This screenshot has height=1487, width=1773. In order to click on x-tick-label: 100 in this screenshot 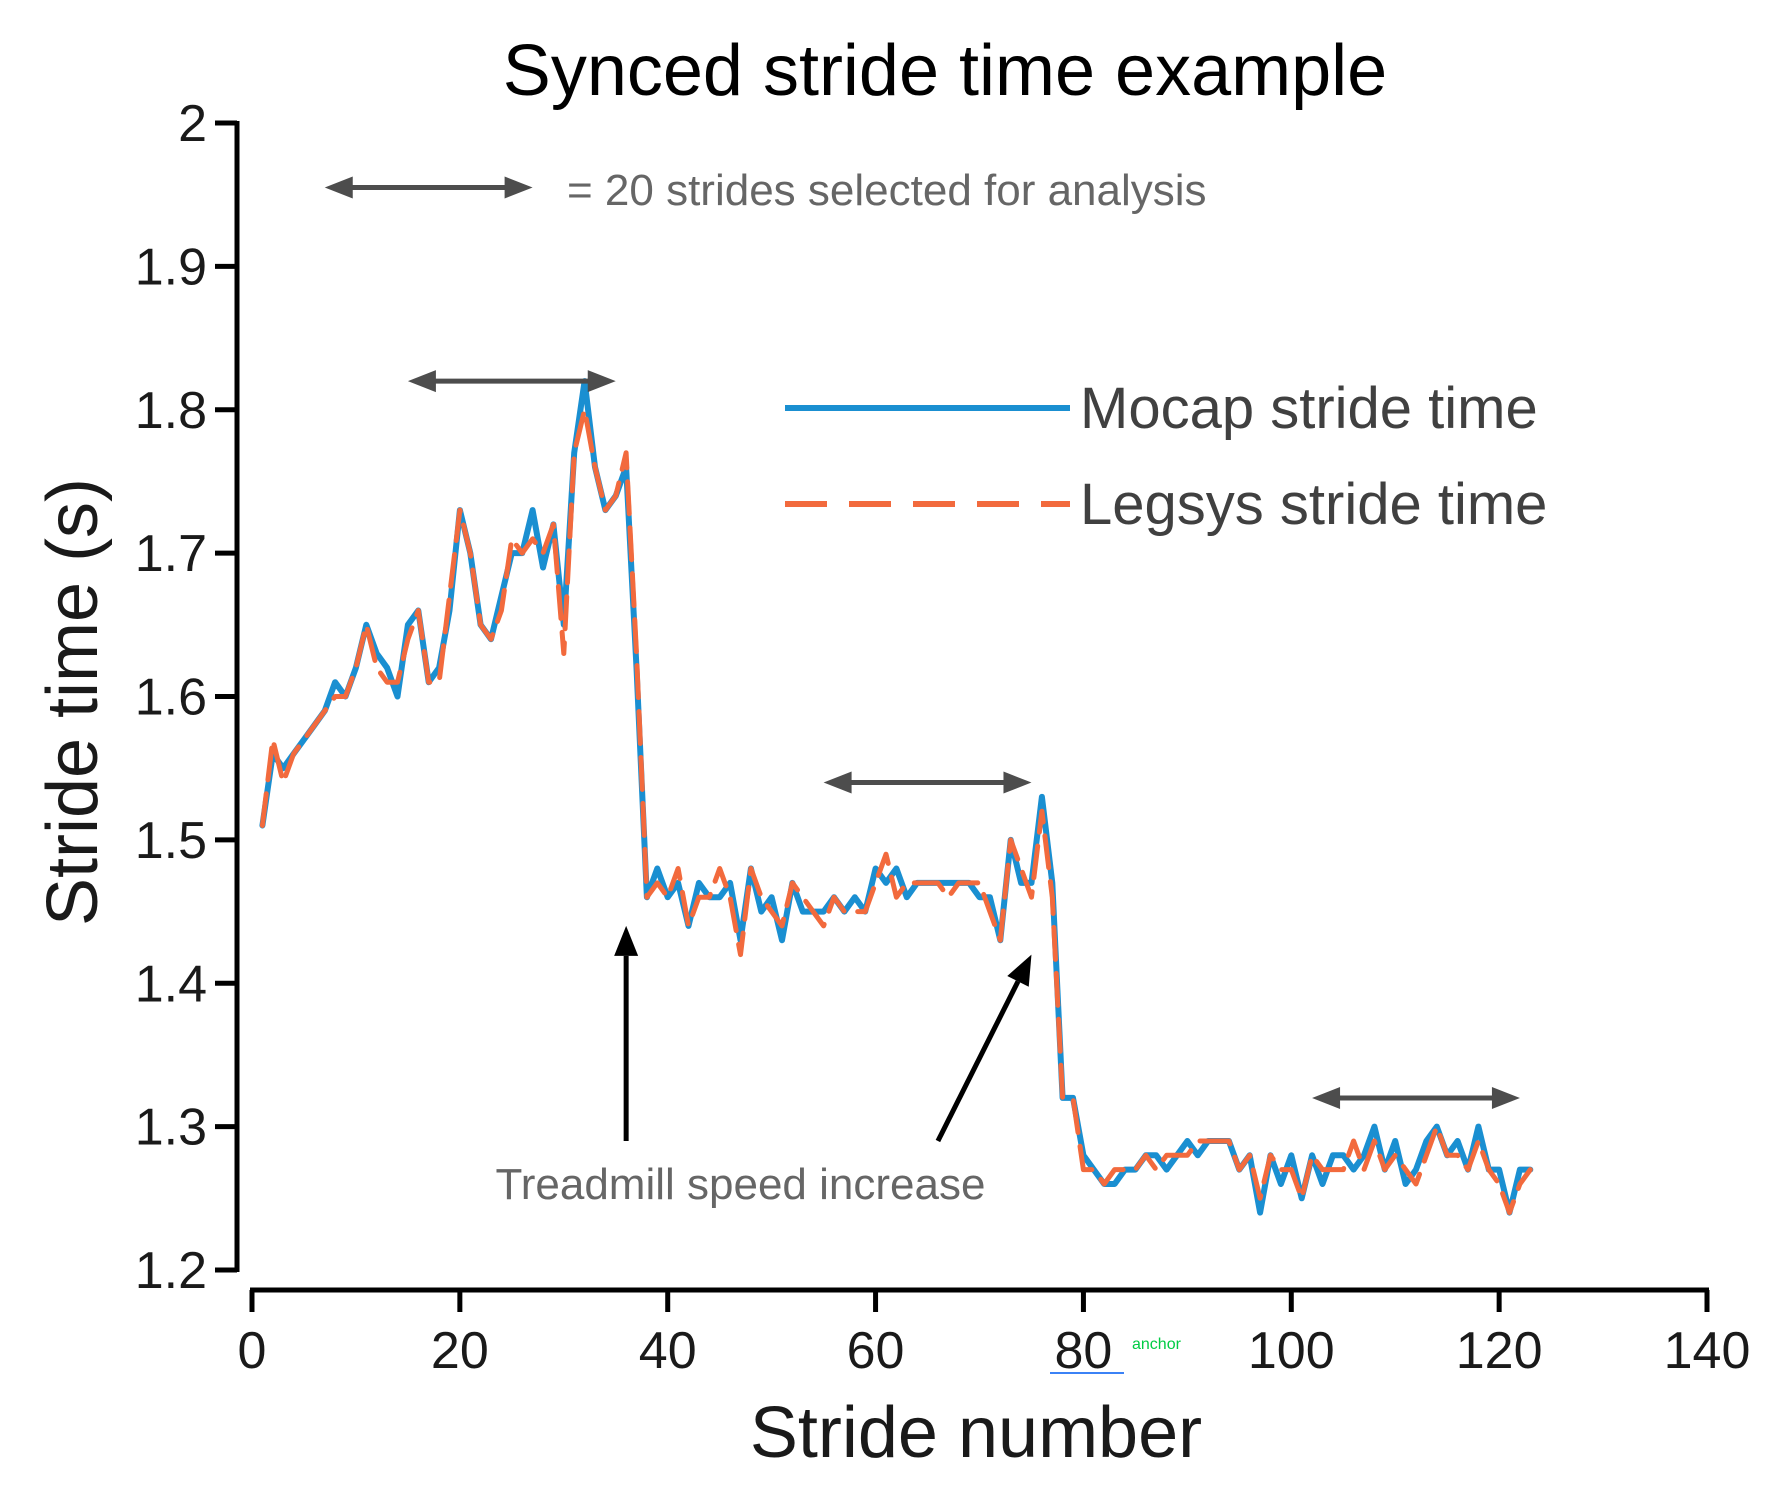, I will do `click(1291, 1351)`.